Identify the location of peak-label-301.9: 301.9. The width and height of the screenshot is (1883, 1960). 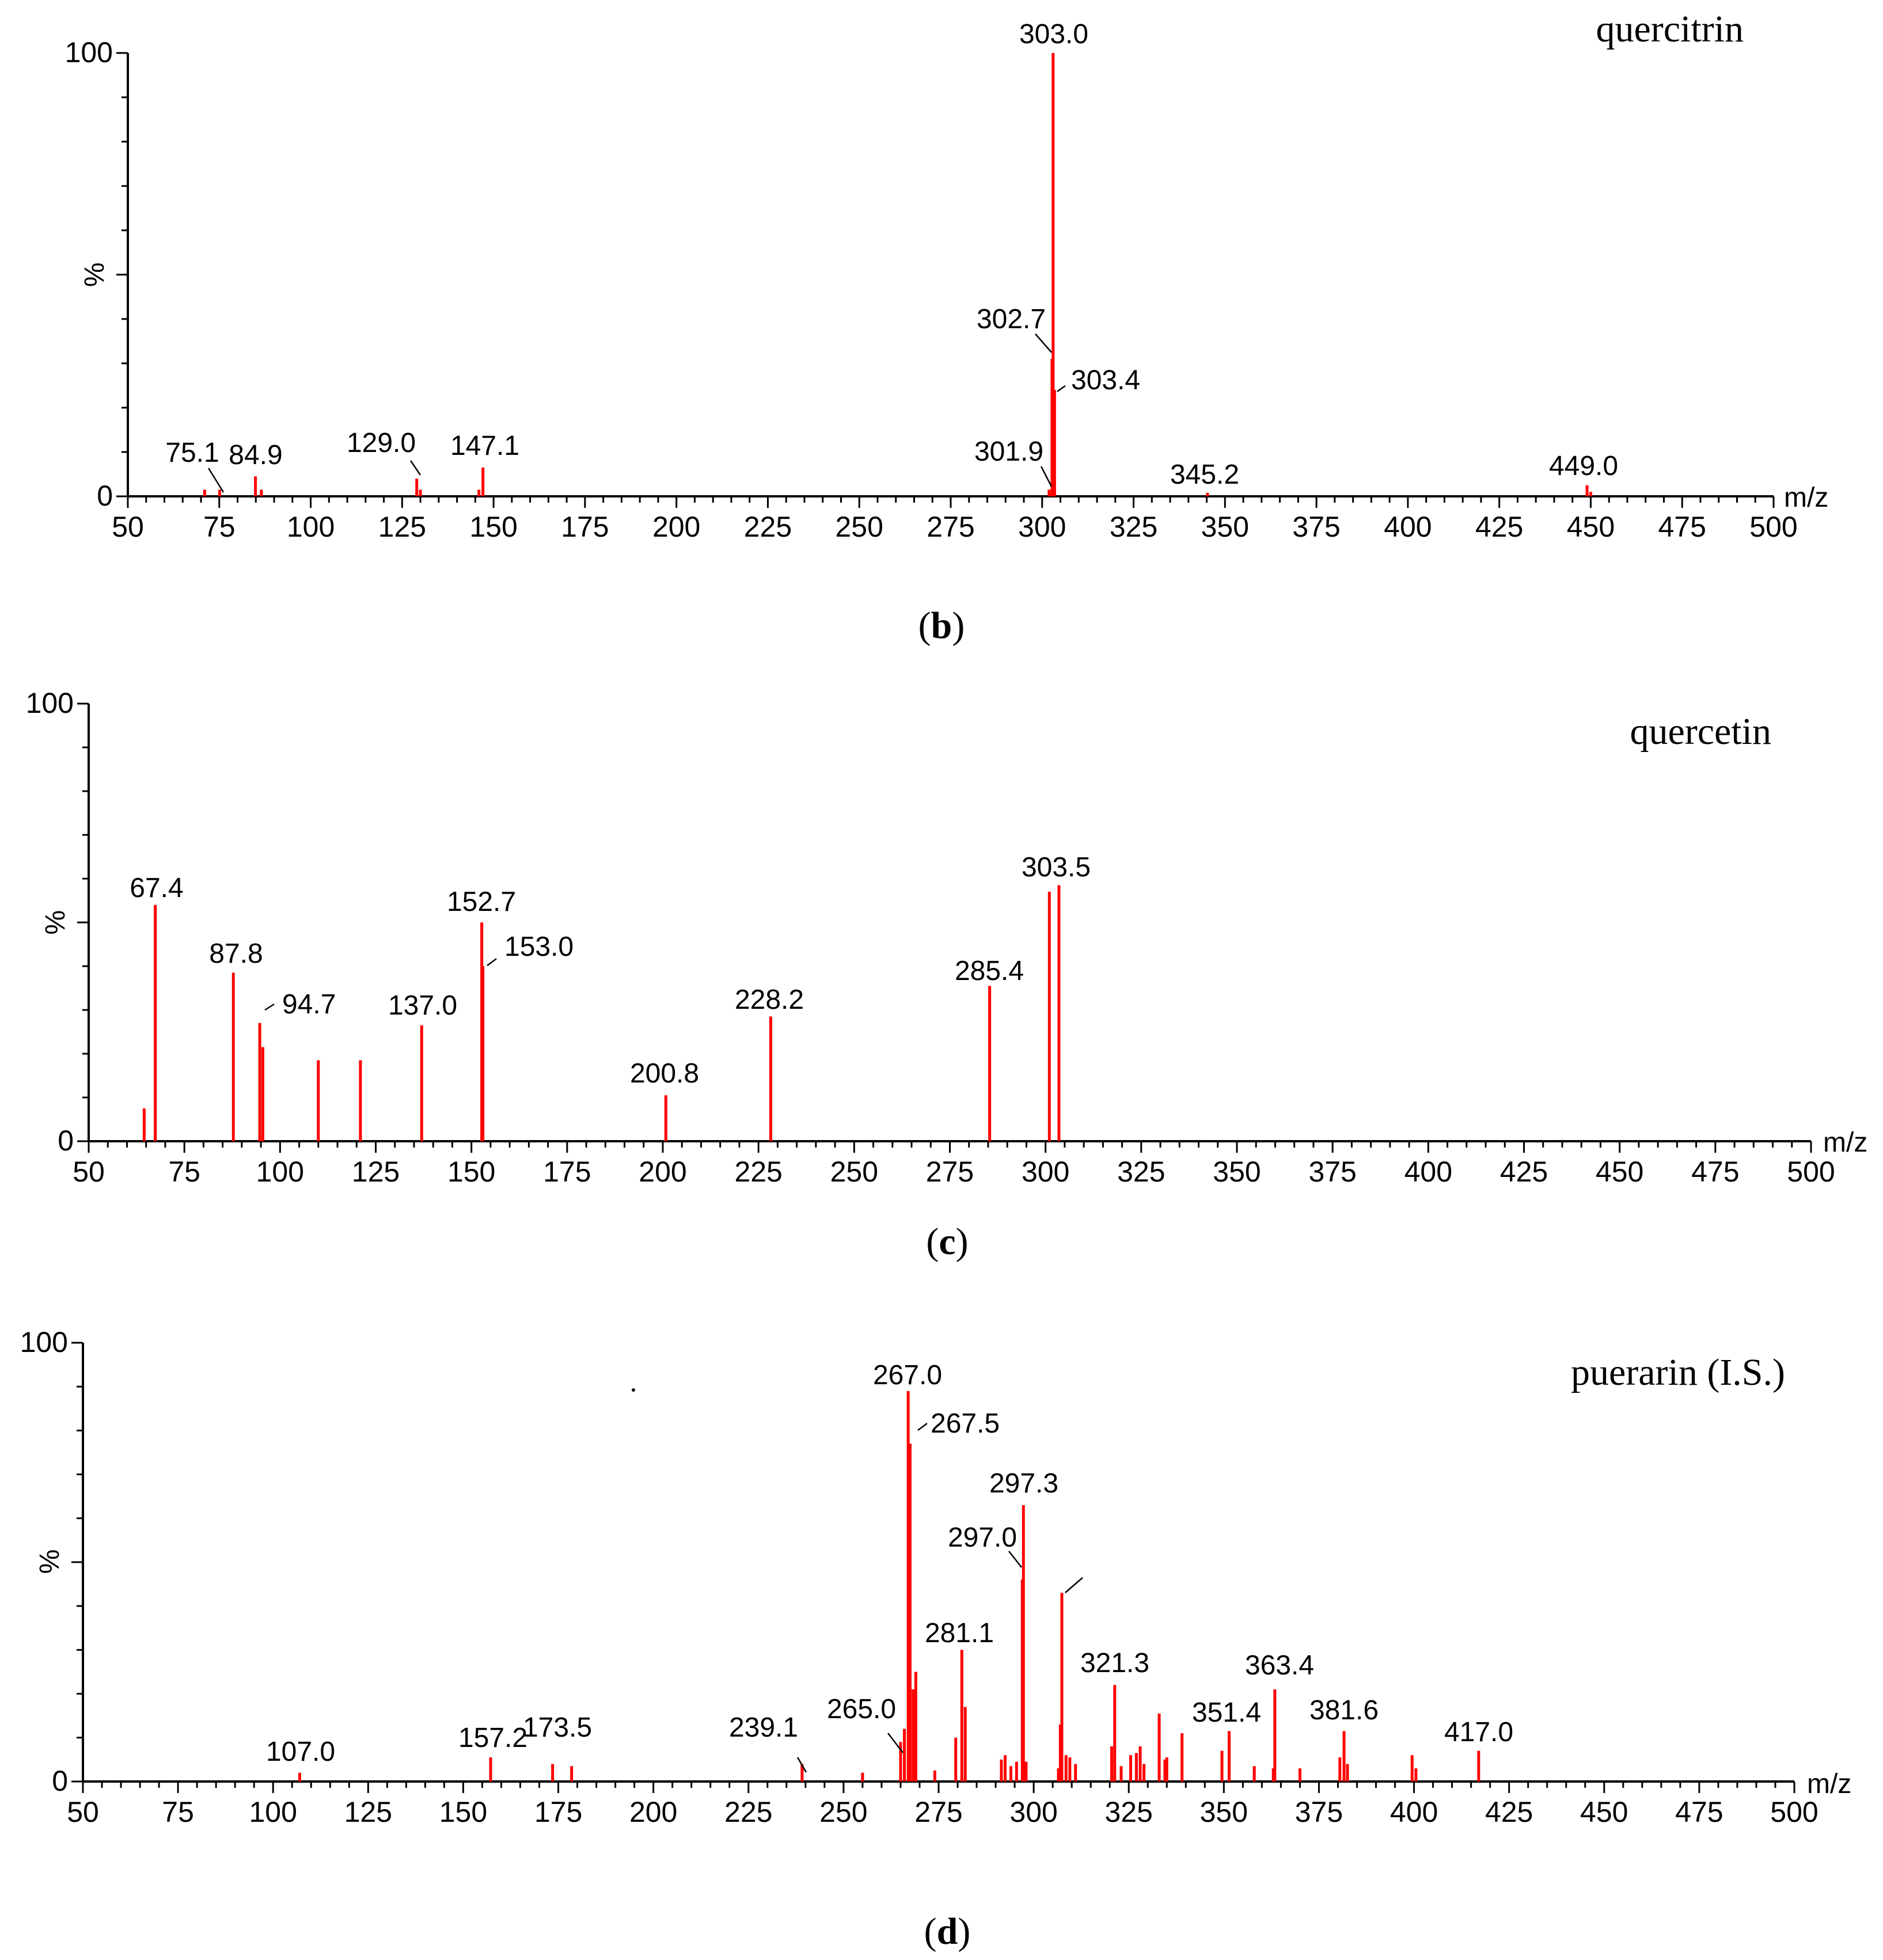
(1008, 451).